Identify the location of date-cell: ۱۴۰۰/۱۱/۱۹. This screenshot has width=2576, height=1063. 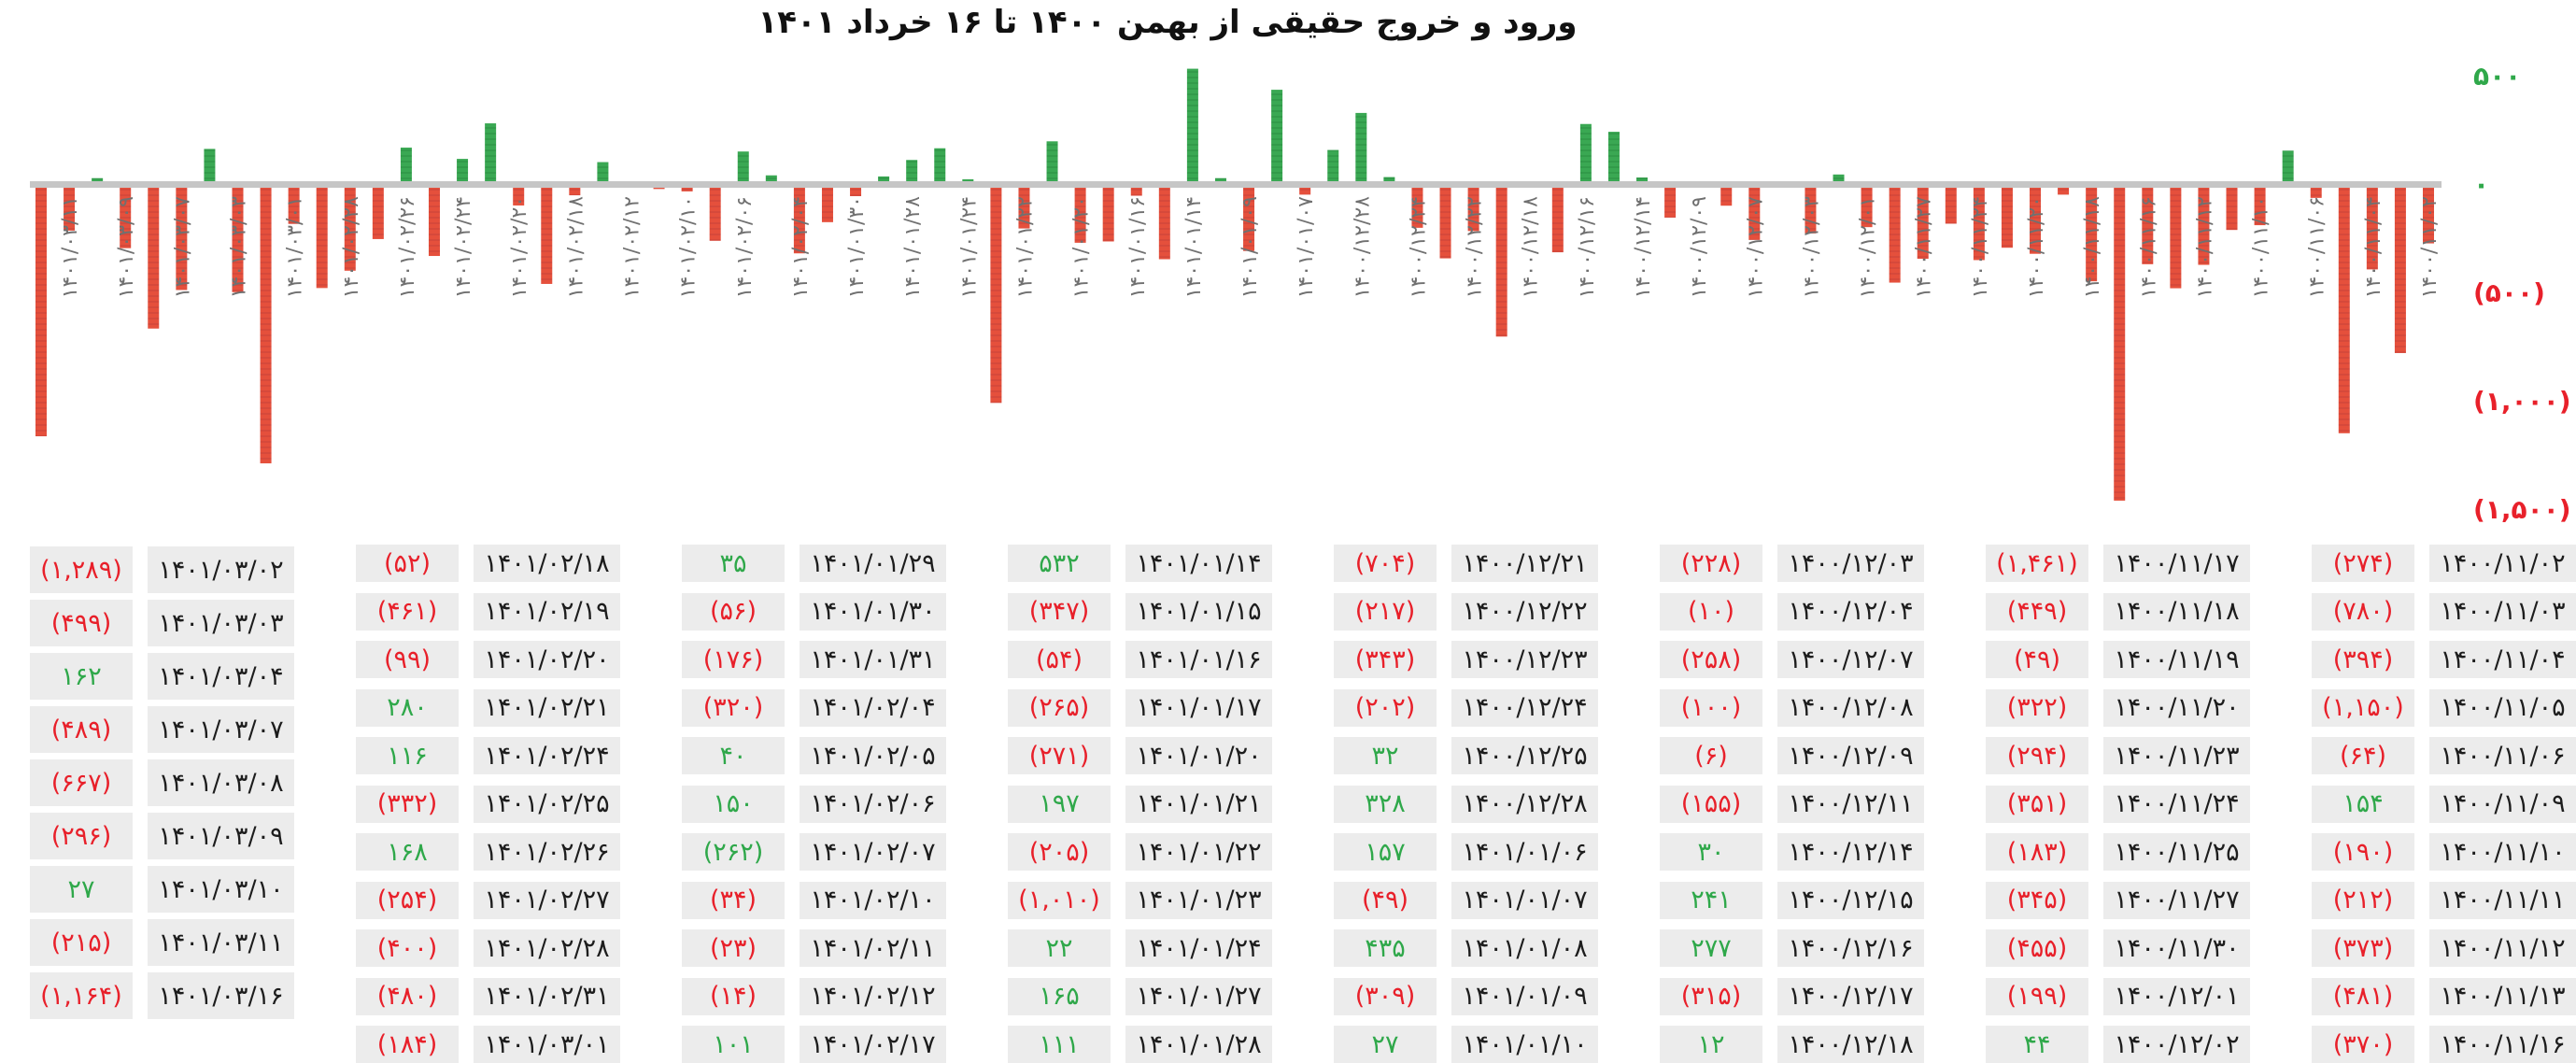
(2176, 659).